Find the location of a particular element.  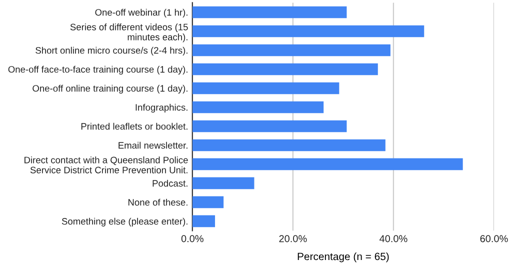

x-tick-label: 0.0% is located at coordinates (192, 238).